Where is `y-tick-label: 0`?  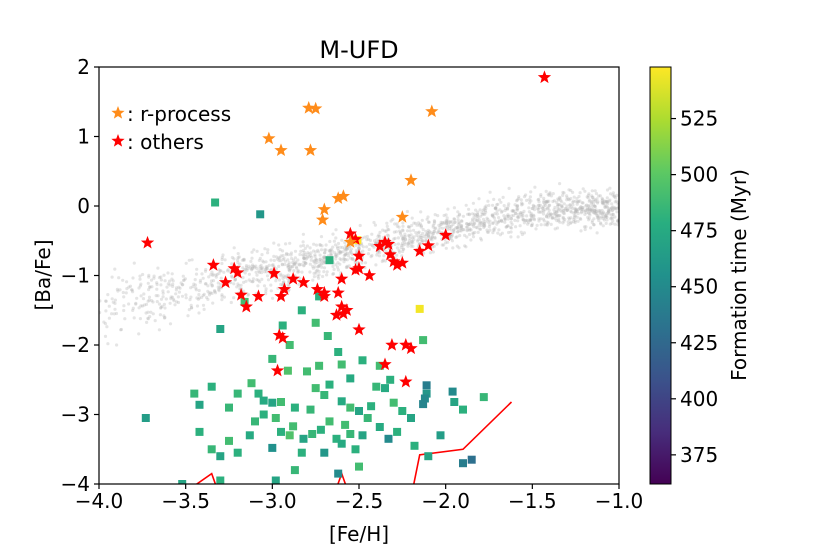 y-tick-label: 0 is located at coordinates (83, 206).